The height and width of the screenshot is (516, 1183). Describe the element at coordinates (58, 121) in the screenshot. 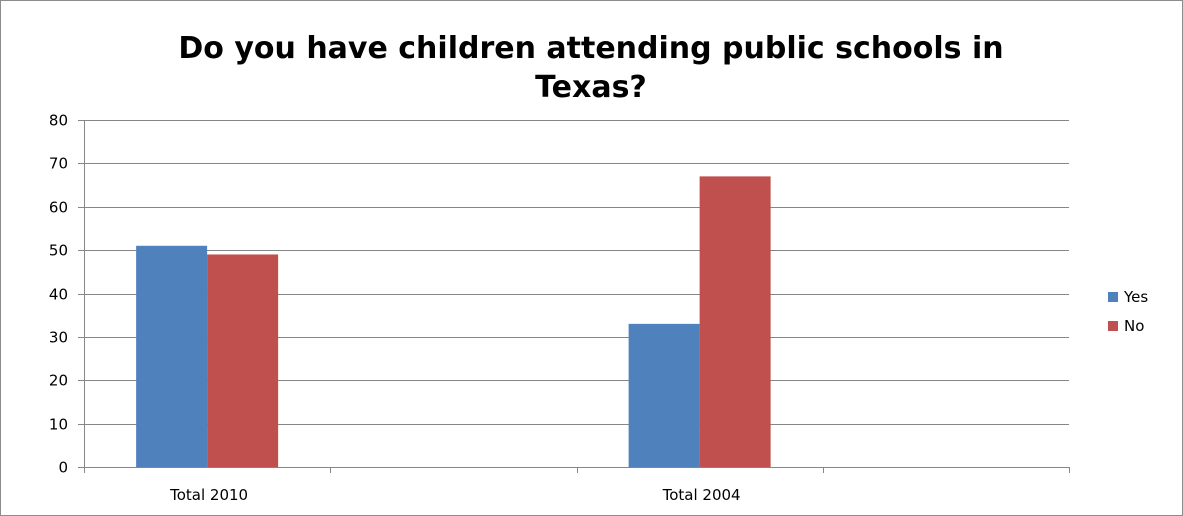

I see `y-tick-label: 80` at that location.